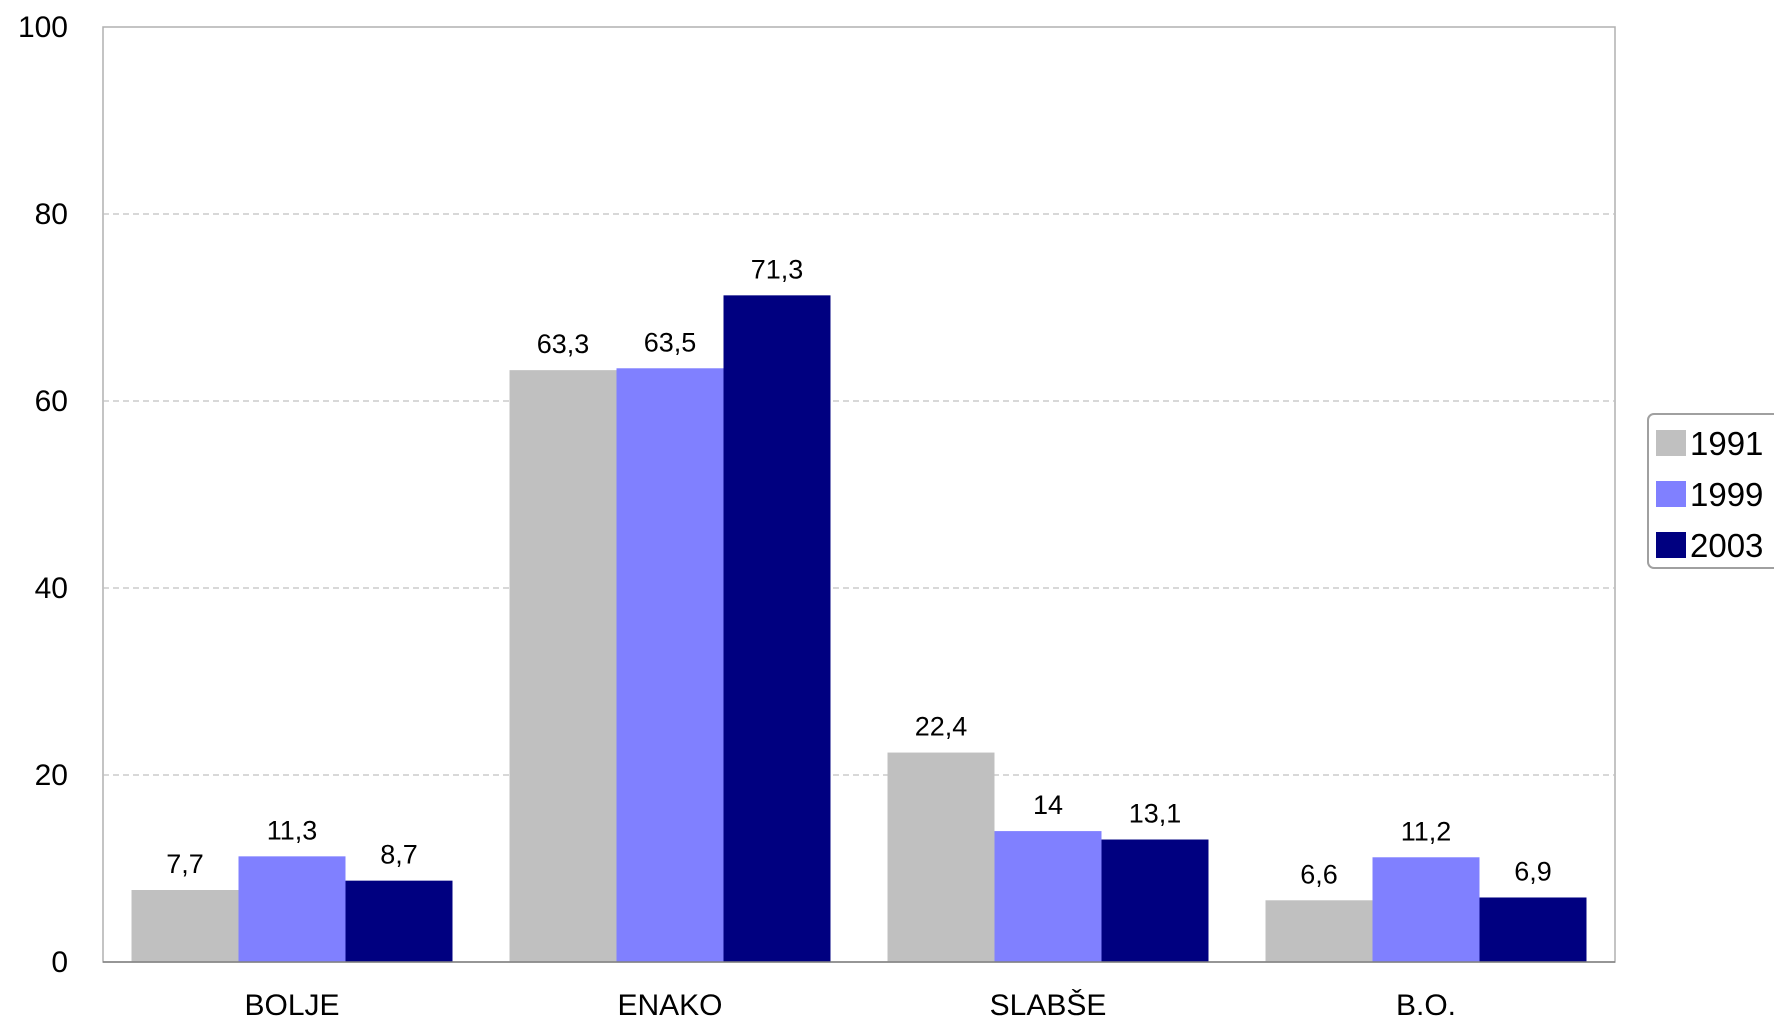 Image resolution: width=1774 pixels, height=1022 pixels. Describe the element at coordinates (1319, 931) in the screenshot. I see `bar-1991-b.o.` at that location.